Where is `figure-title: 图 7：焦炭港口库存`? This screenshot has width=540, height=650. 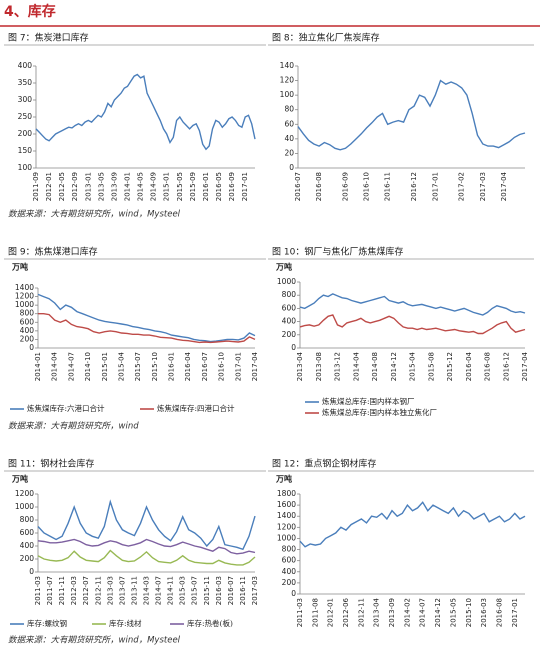 figure-title: 图 7：焦炭港口库存 is located at coordinates (48, 38).